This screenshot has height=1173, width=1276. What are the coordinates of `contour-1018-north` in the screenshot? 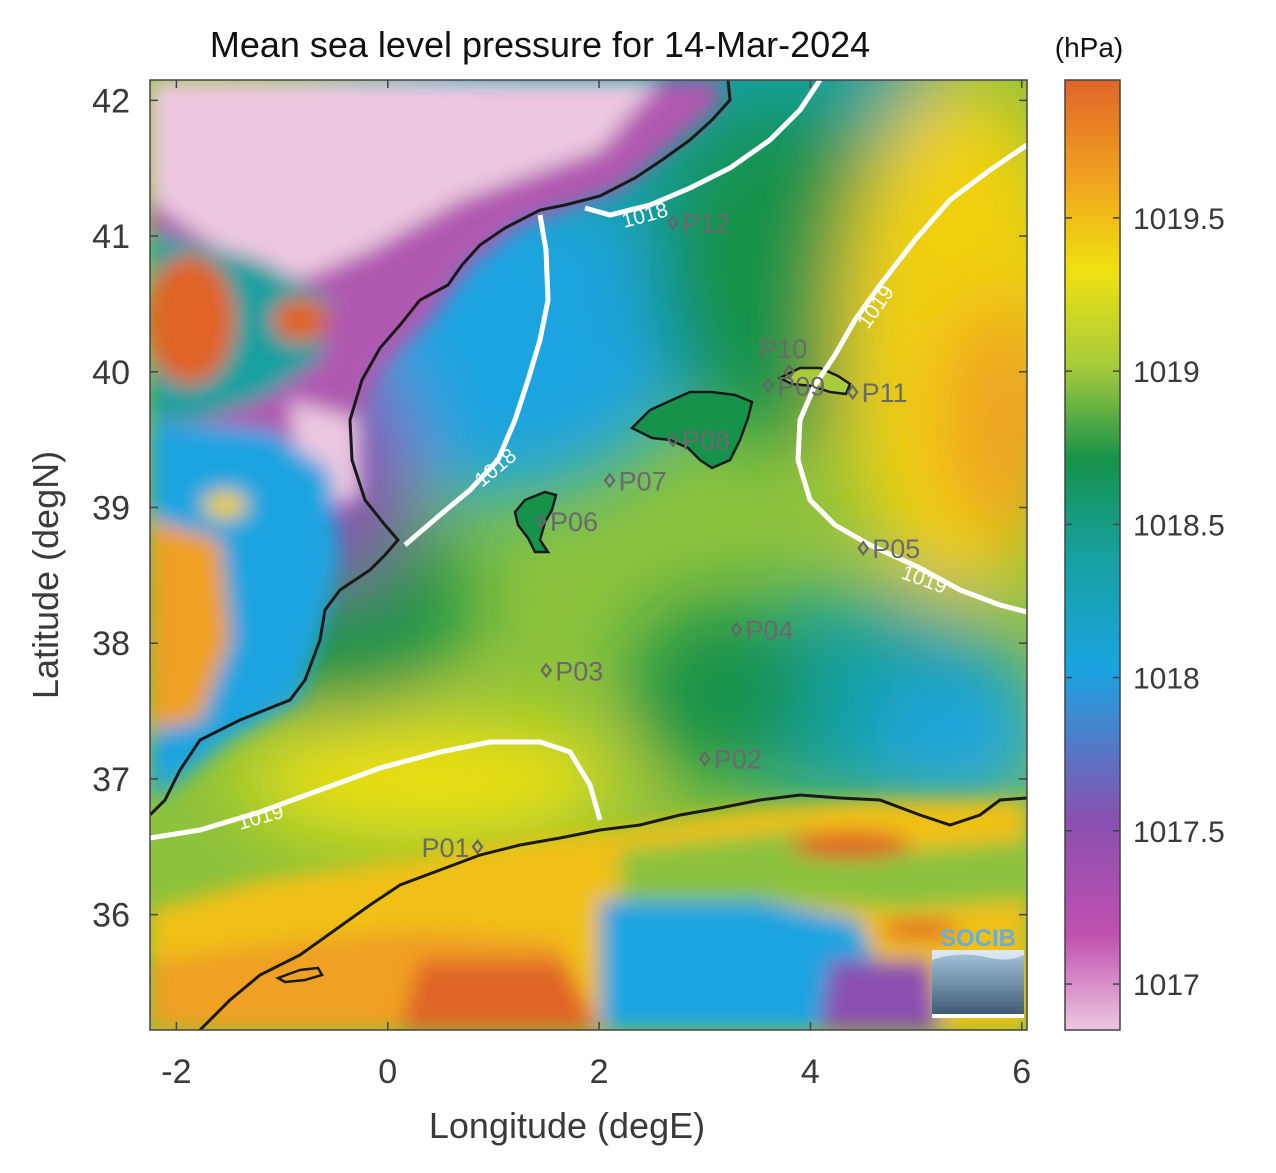 It's located at (703, 149).